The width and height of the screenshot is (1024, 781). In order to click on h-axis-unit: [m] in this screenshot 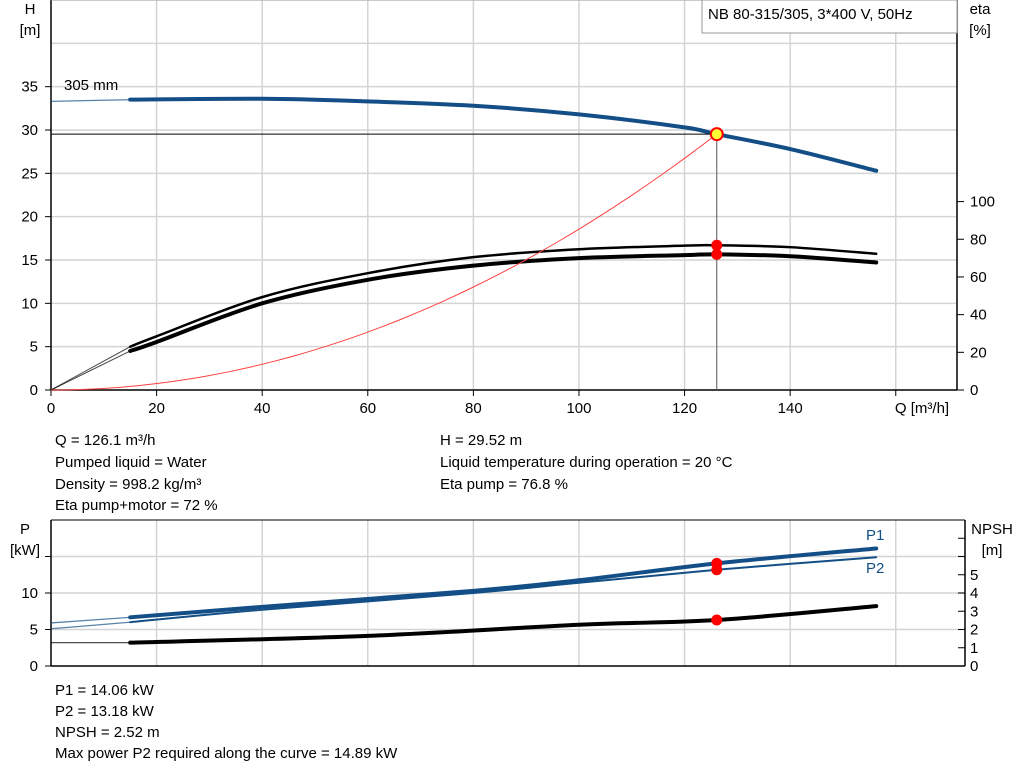, I will do `click(30, 30)`.